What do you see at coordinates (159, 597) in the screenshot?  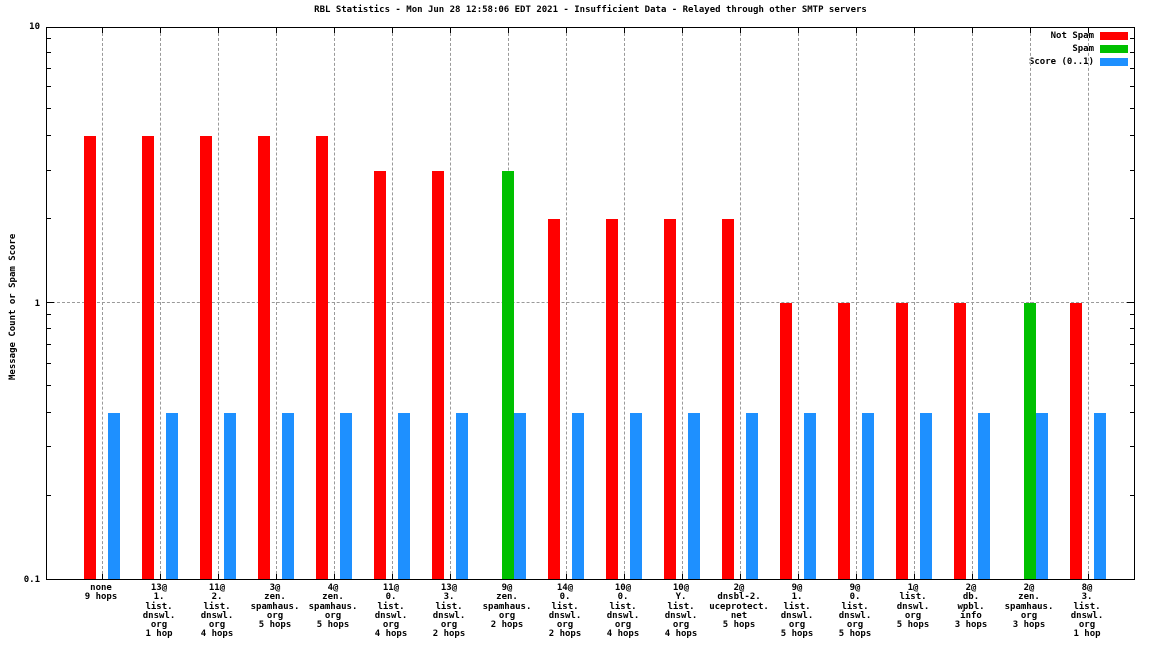 I see `x-category-label-line: 1.` at bounding box center [159, 597].